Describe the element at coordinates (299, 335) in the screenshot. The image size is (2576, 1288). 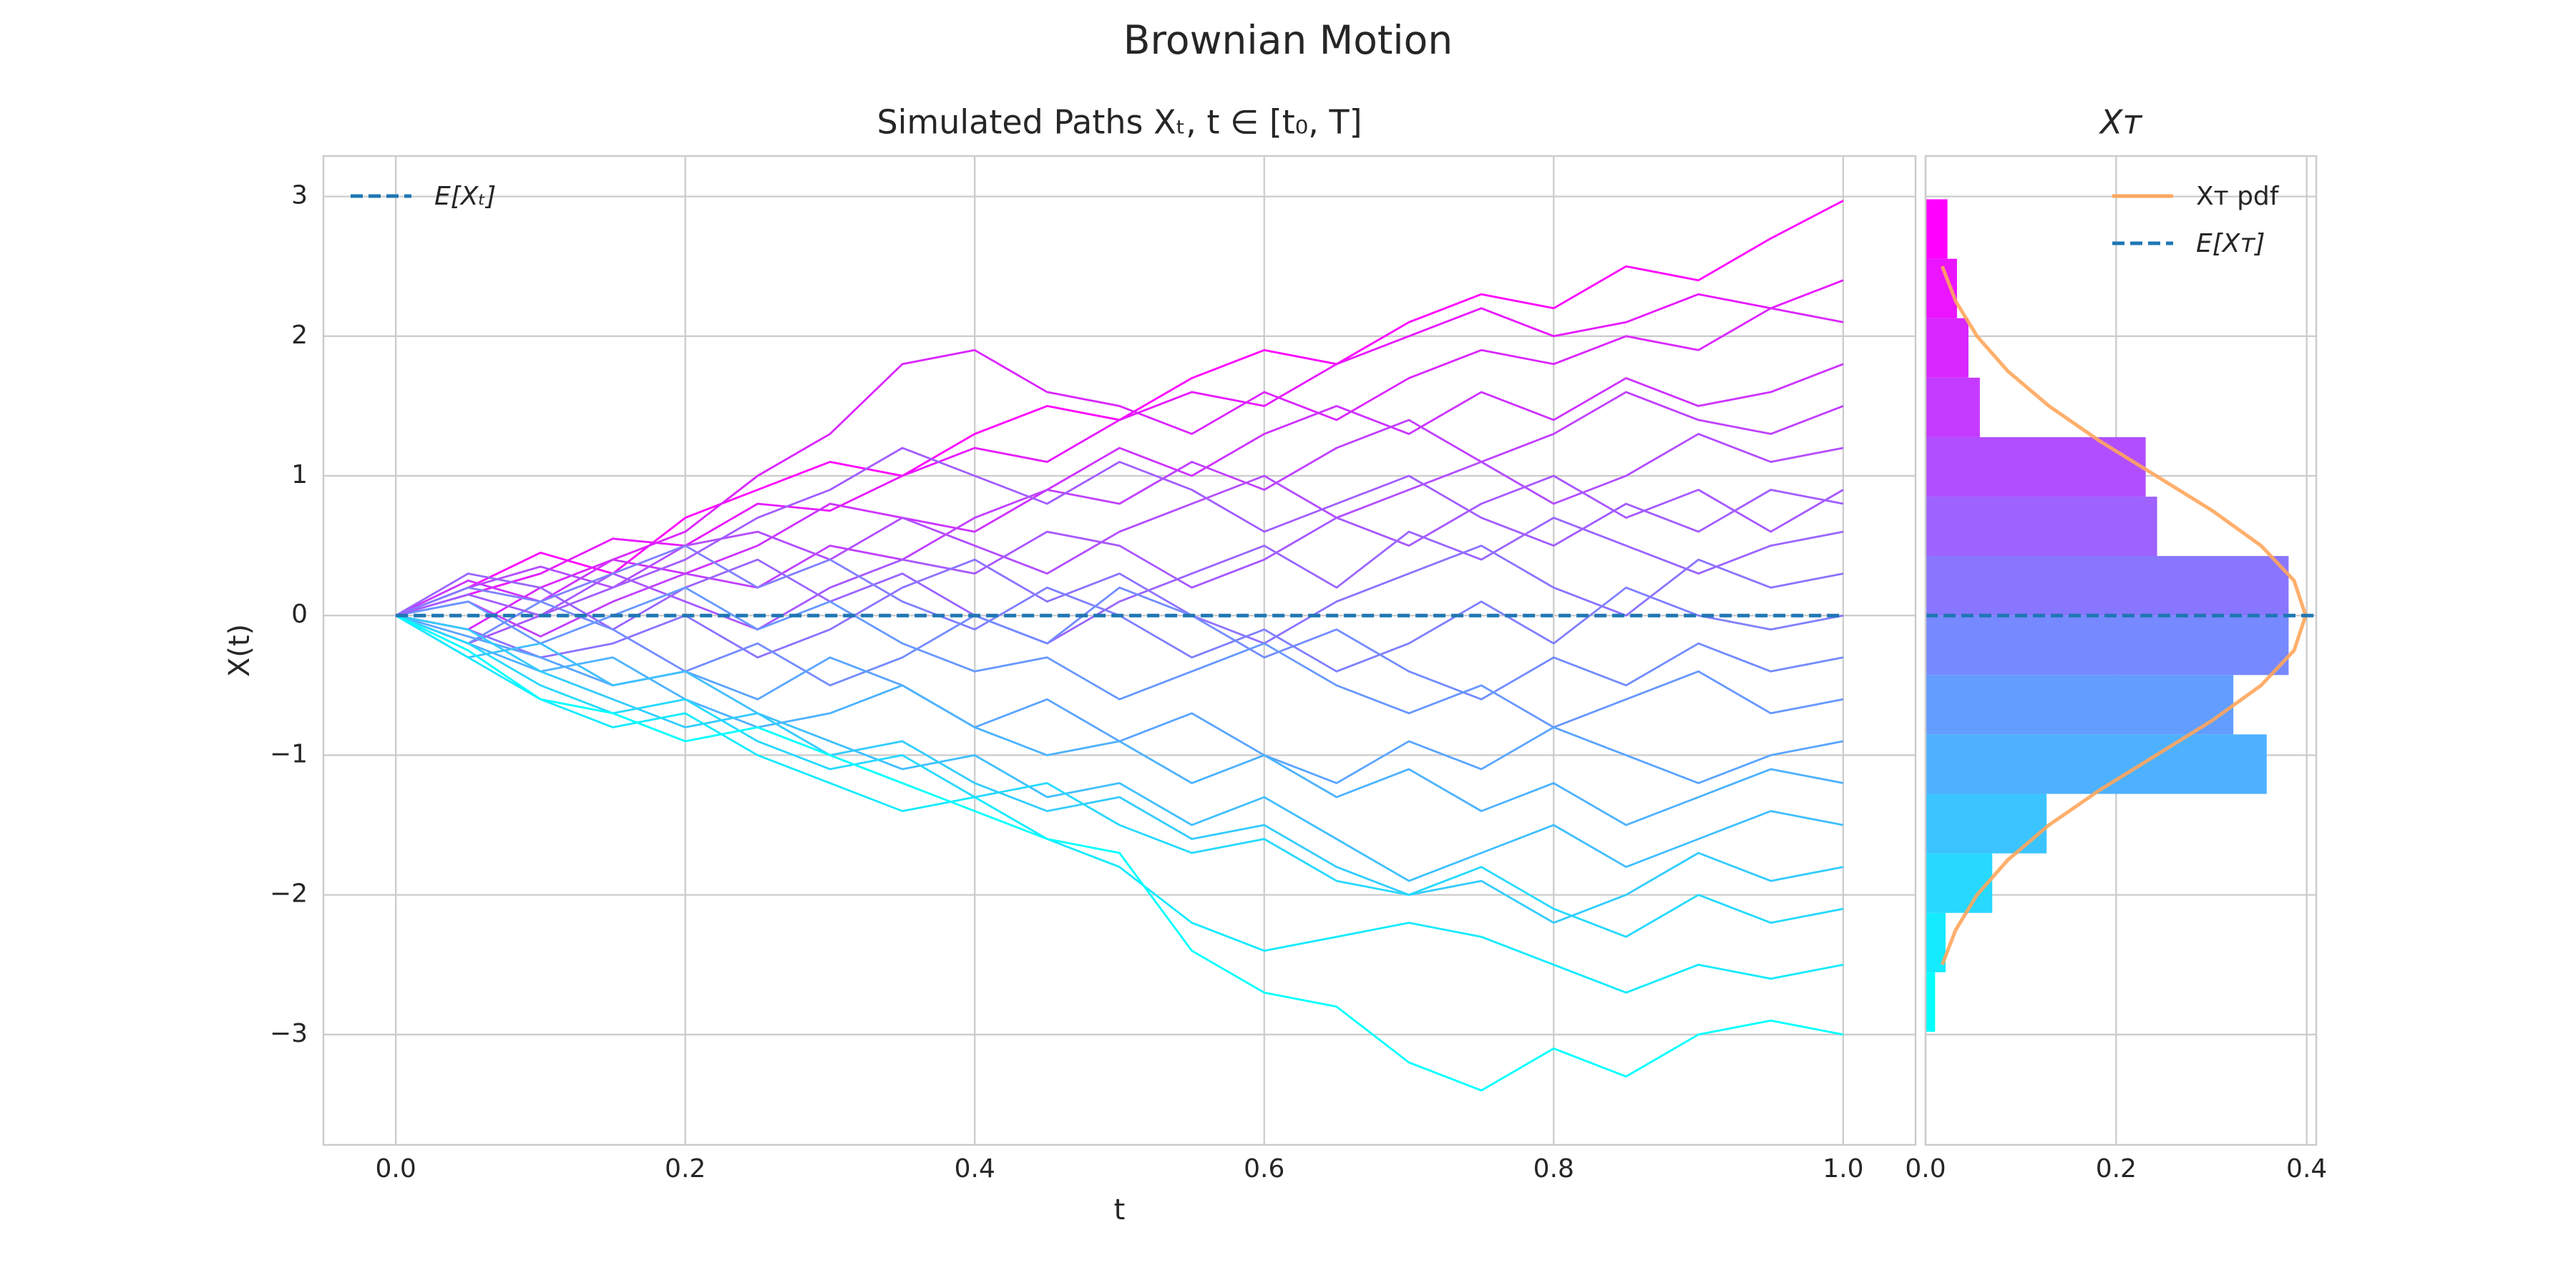
I see `y-tick-label: 2` at that location.